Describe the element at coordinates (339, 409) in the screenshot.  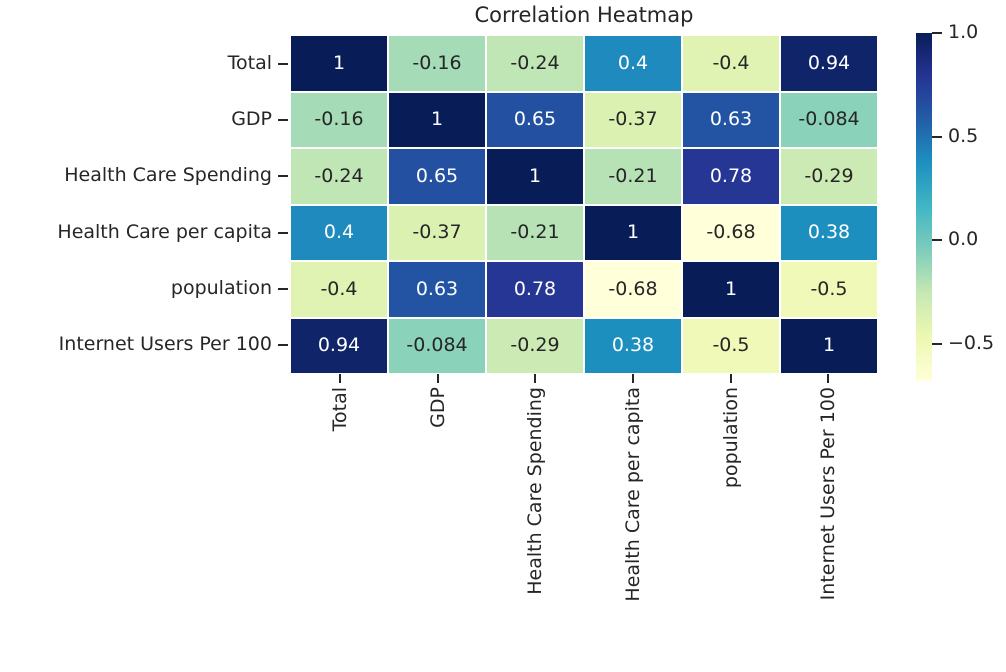
I see `x-axis-label: Total` at that location.